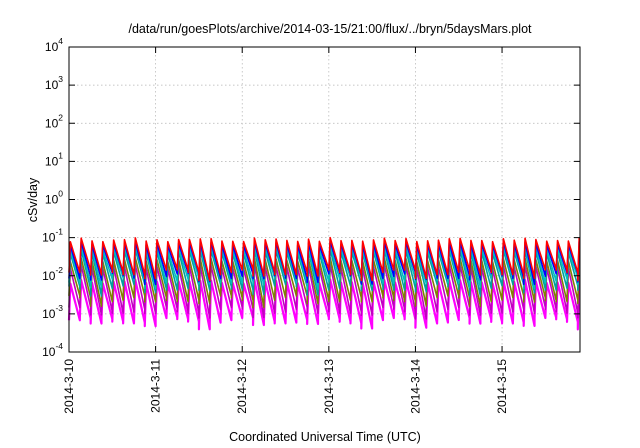 The width and height of the screenshot is (640, 448). What do you see at coordinates (52, 236) in the screenshot?
I see `y-tick-label: 10⁻¹` at bounding box center [52, 236].